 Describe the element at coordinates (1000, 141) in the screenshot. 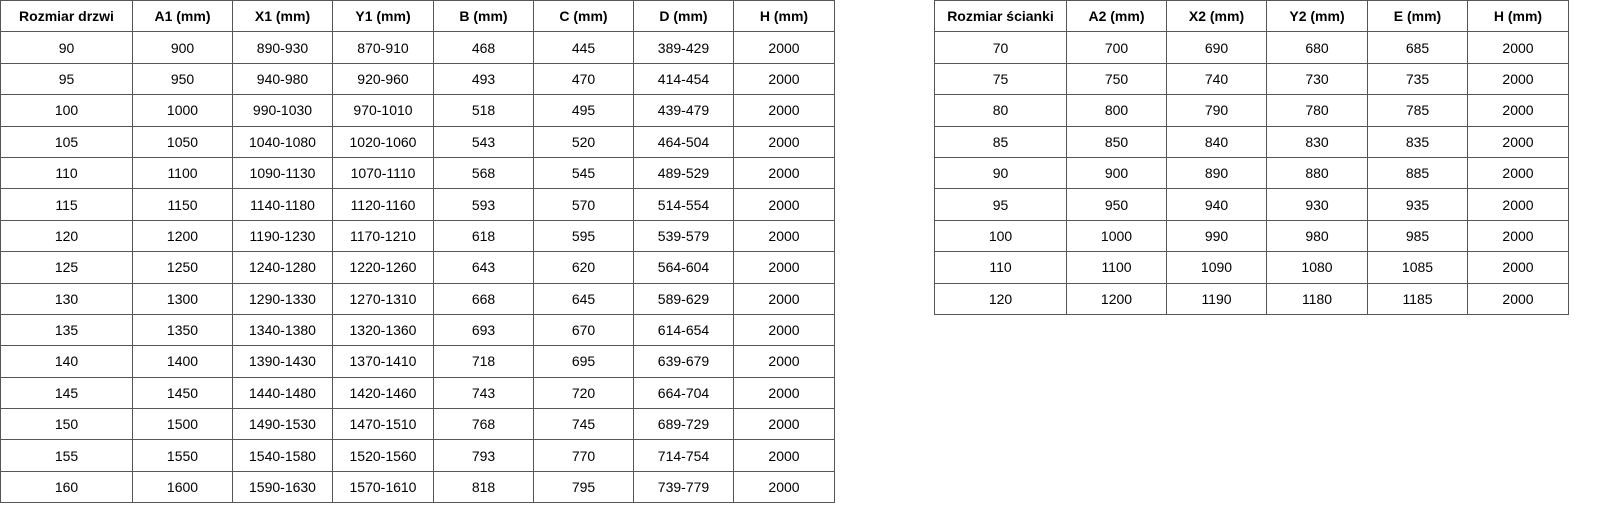

I see `table-cell: 85` at that location.